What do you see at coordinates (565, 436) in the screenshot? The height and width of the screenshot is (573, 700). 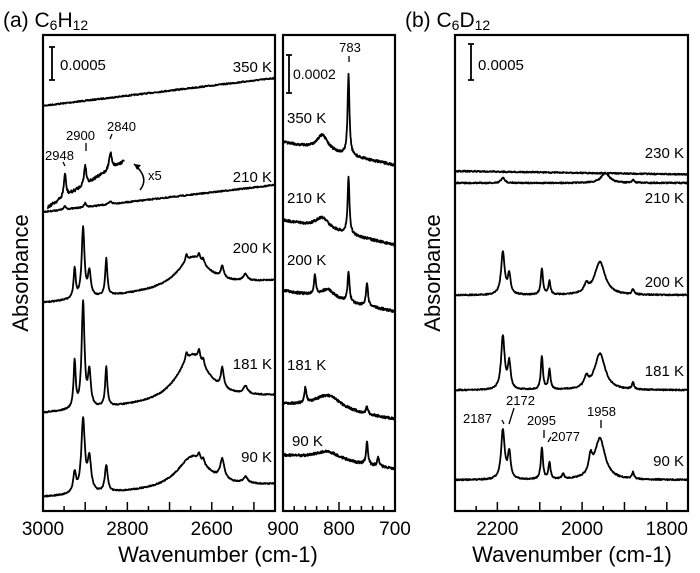 I see `peak-label-2077: 2077` at bounding box center [565, 436].